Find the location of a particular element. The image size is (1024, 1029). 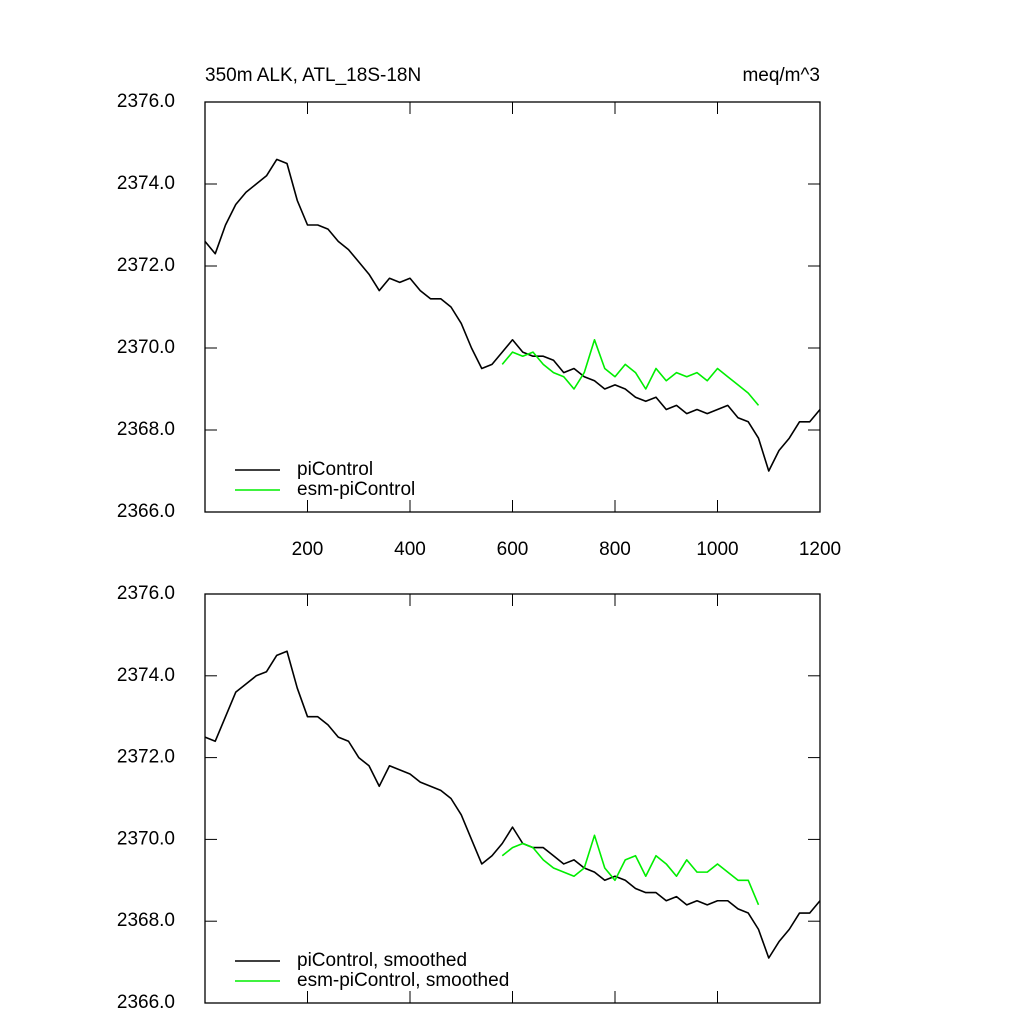

legend-label: esm-piControl is located at coordinates (356, 489).